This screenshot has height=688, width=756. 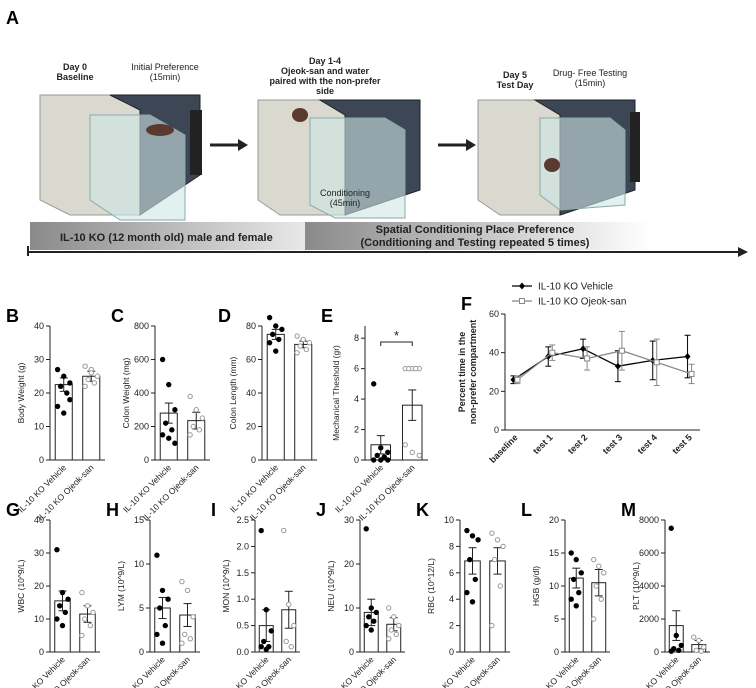 What do you see at coordinates (515, 85) in the screenshot?
I see `stage-title: Test Day` at bounding box center [515, 85].